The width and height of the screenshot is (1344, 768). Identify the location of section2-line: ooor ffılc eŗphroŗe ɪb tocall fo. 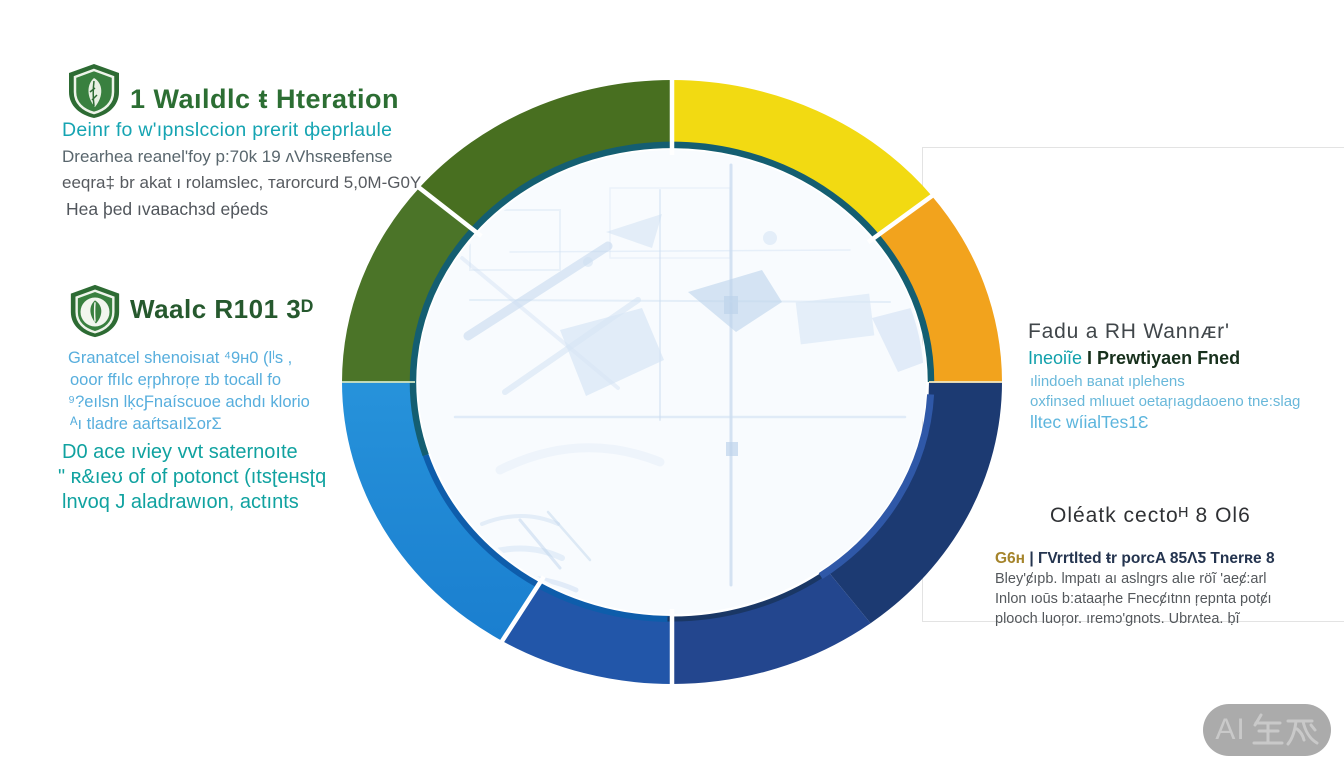
(176, 380).